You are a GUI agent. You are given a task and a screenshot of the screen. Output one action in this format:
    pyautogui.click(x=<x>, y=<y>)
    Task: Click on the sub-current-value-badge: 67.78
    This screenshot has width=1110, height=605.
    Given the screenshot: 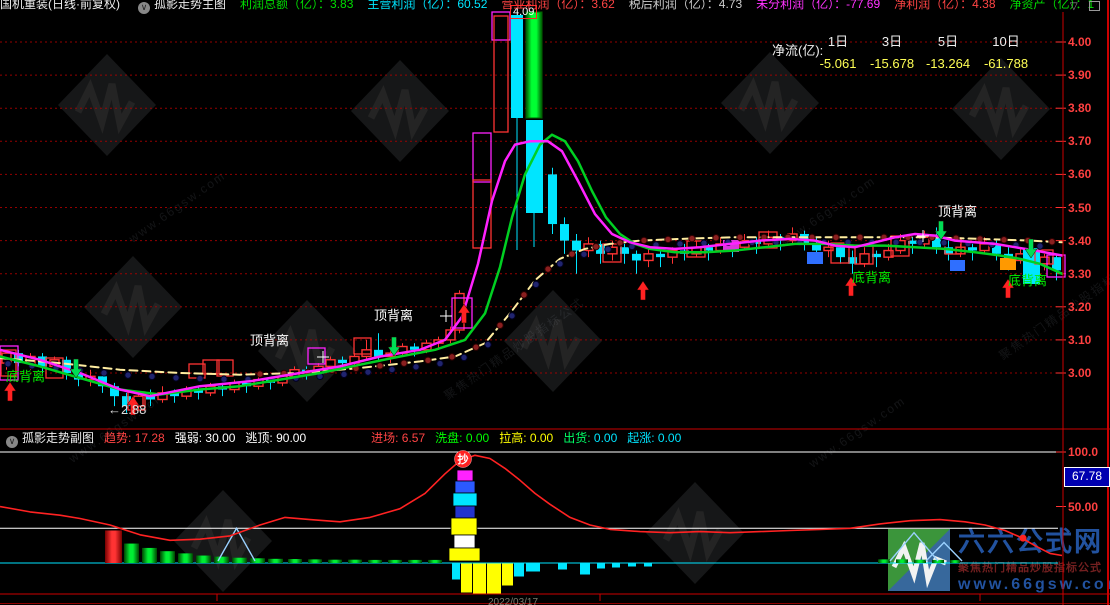 What is the action you would take?
    pyautogui.click(x=1087, y=477)
    